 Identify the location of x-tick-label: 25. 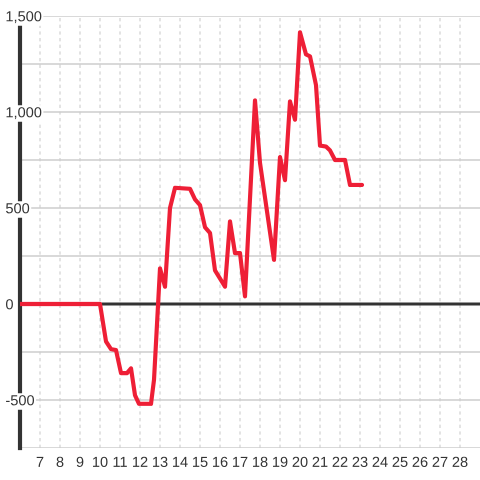
(400, 462).